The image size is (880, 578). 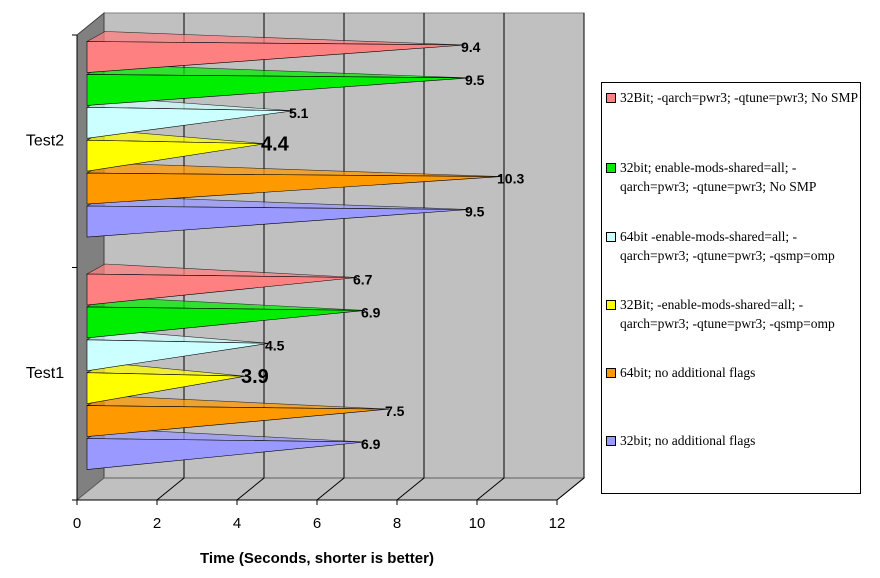 I want to click on data-label: 7.5, so click(x=395, y=411).